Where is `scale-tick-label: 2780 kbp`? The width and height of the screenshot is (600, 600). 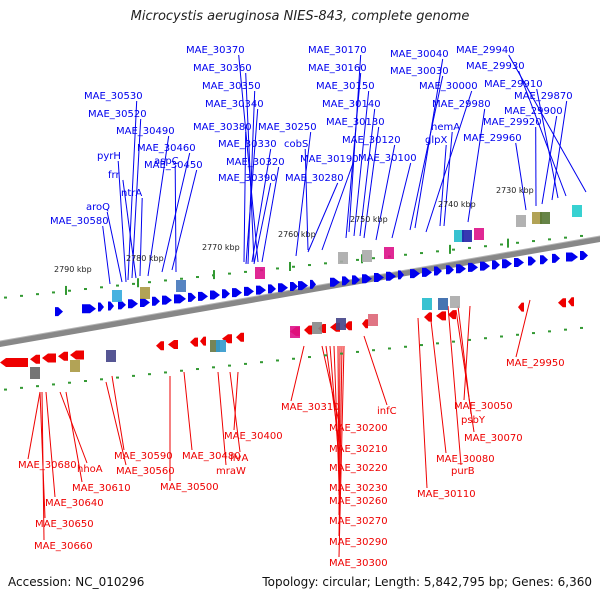
scale-tick-label: 2780 kbp is located at coordinates (145, 258).